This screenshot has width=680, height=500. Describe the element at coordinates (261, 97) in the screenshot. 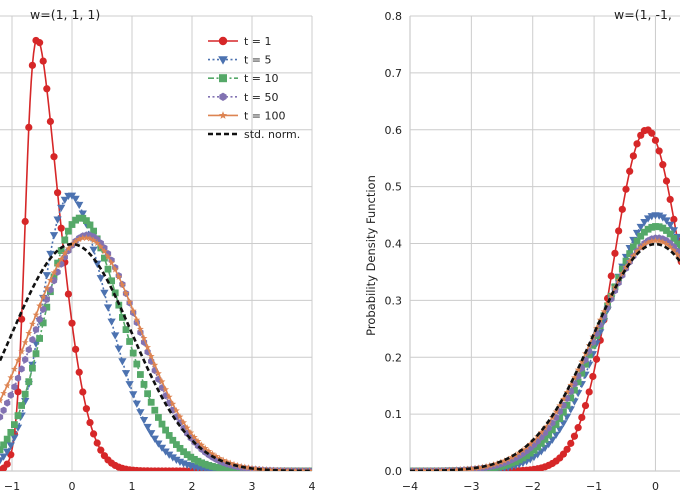

I see `legend-label: t = 50` at that location.